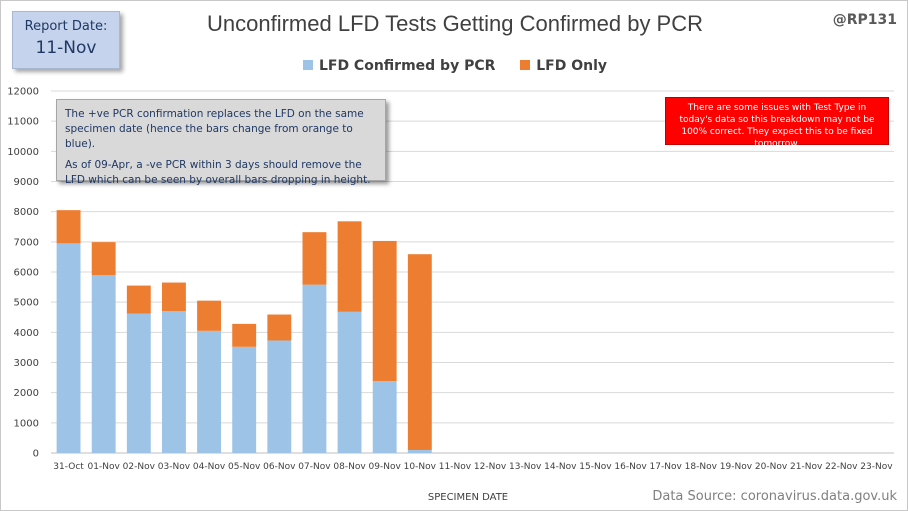  I want to click on legend-item-confirmed: LFD Confirmed by PCR, so click(399, 66).